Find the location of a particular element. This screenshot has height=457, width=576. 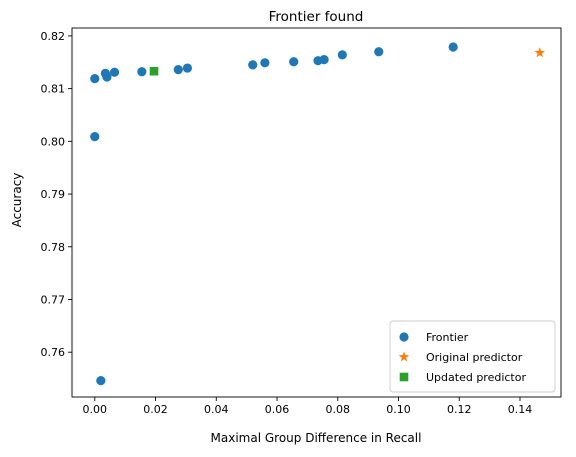

y-axis-label: Accuracy is located at coordinates (17, 200).